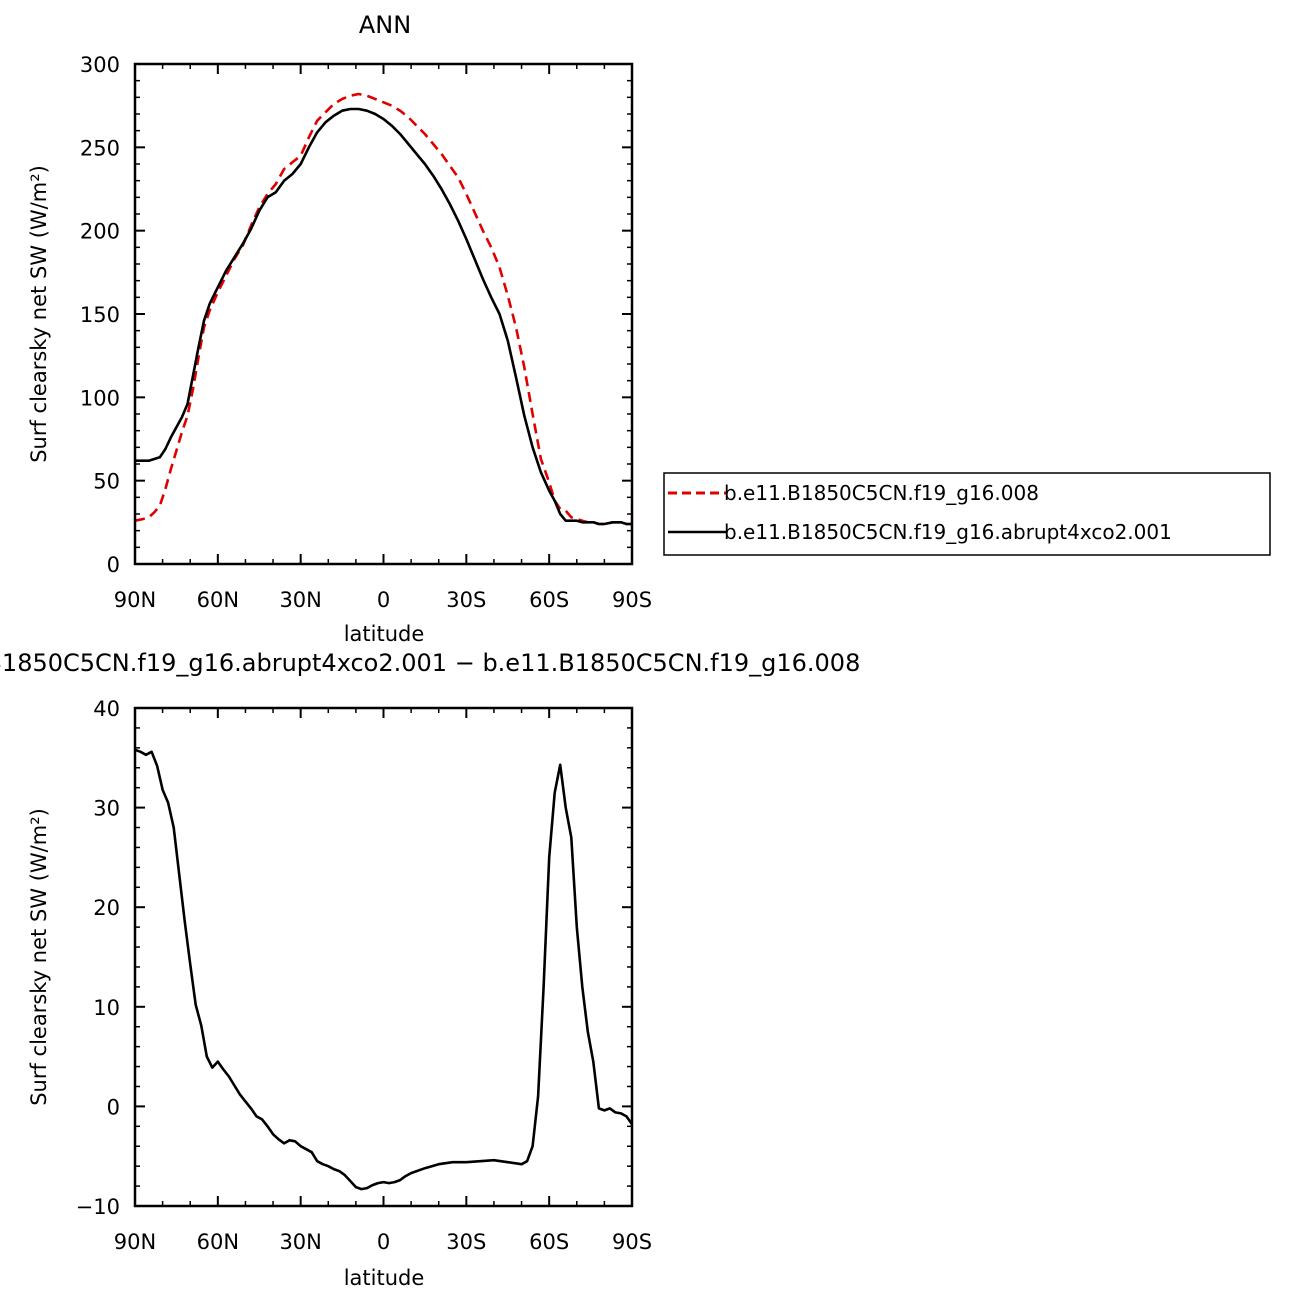 Image resolution: width=1297 pixels, height=1297 pixels. What do you see at coordinates (632, 1242) in the screenshot?
I see `bottom-x-tick-label: 90S` at bounding box center [632, 1242].